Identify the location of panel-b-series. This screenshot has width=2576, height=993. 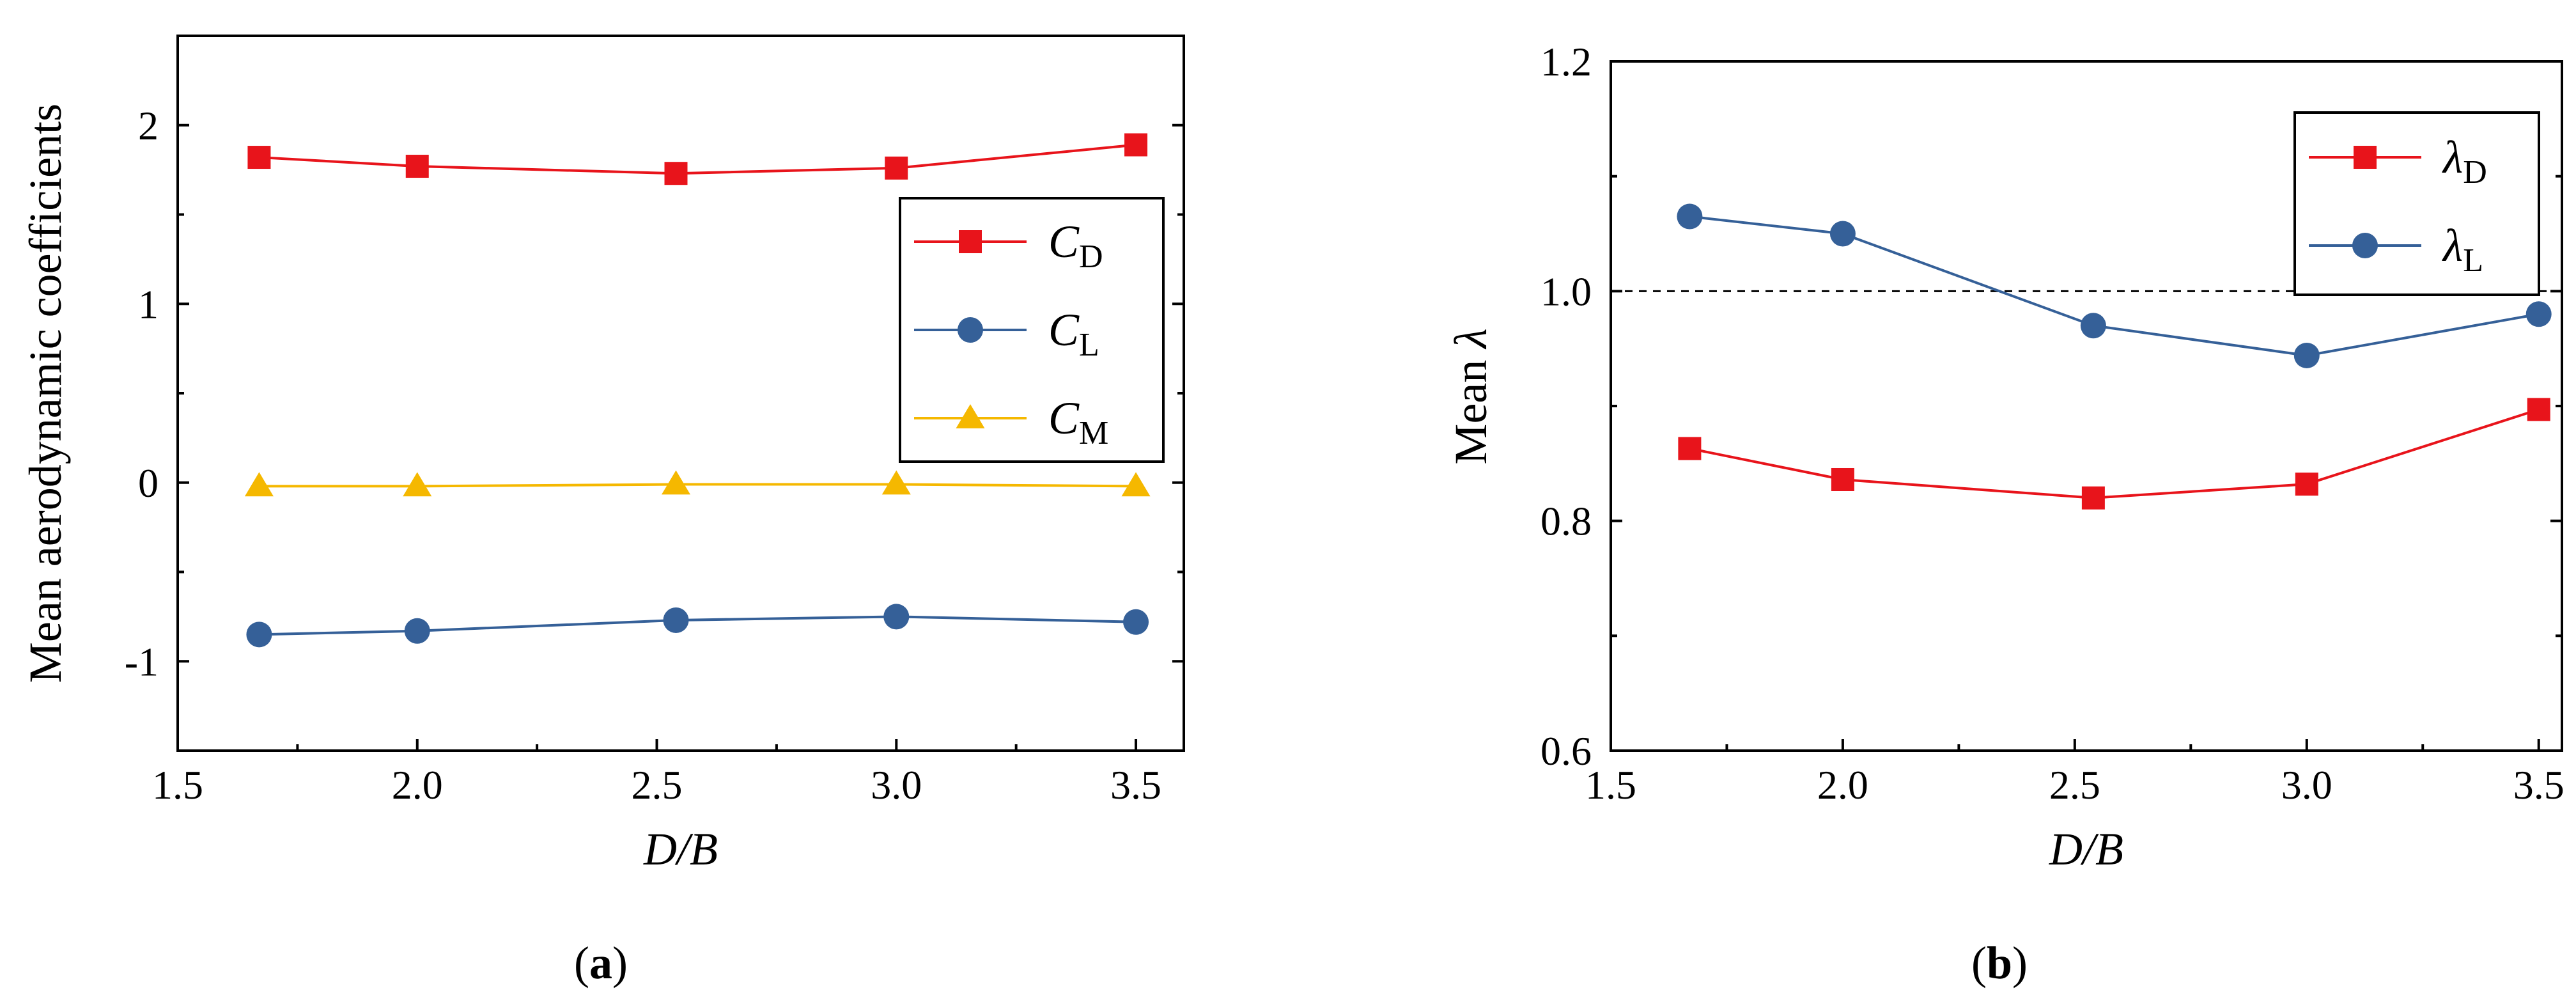
(2114, 356).